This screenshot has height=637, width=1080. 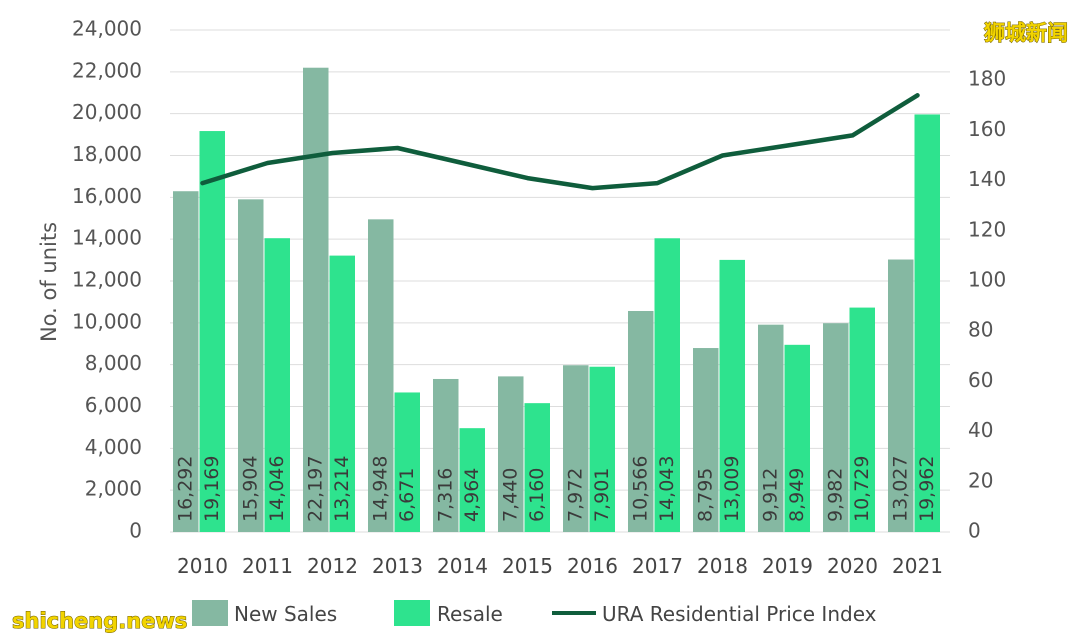 What do you see at coordinates (576, 448) in the screenshot?
I see `bar-new-sales-2016` at bounding box center [576, 448].